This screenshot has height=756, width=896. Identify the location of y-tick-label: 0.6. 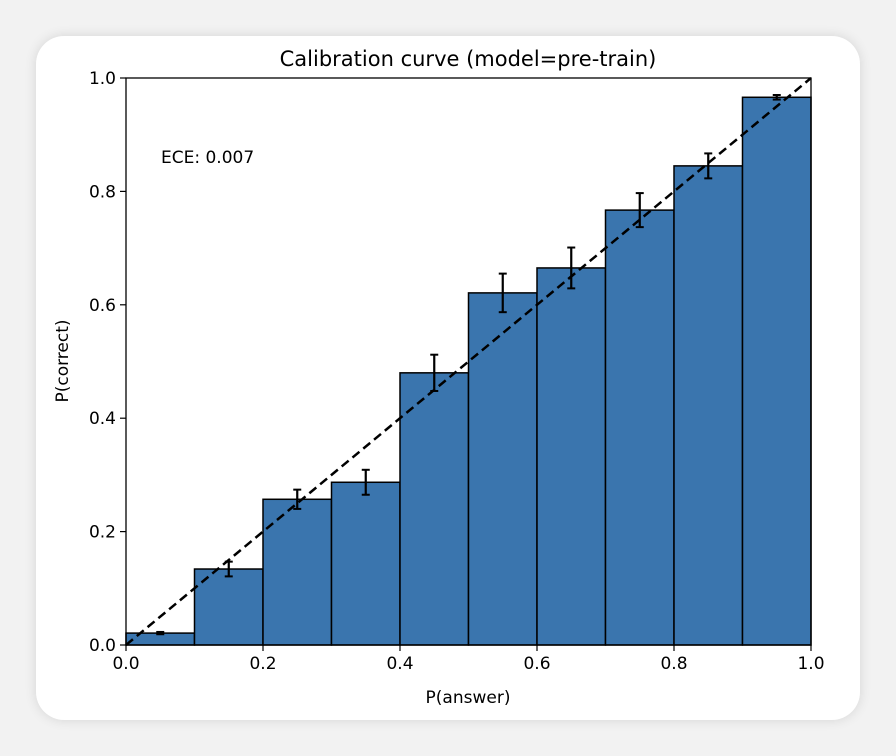
(102, 306).